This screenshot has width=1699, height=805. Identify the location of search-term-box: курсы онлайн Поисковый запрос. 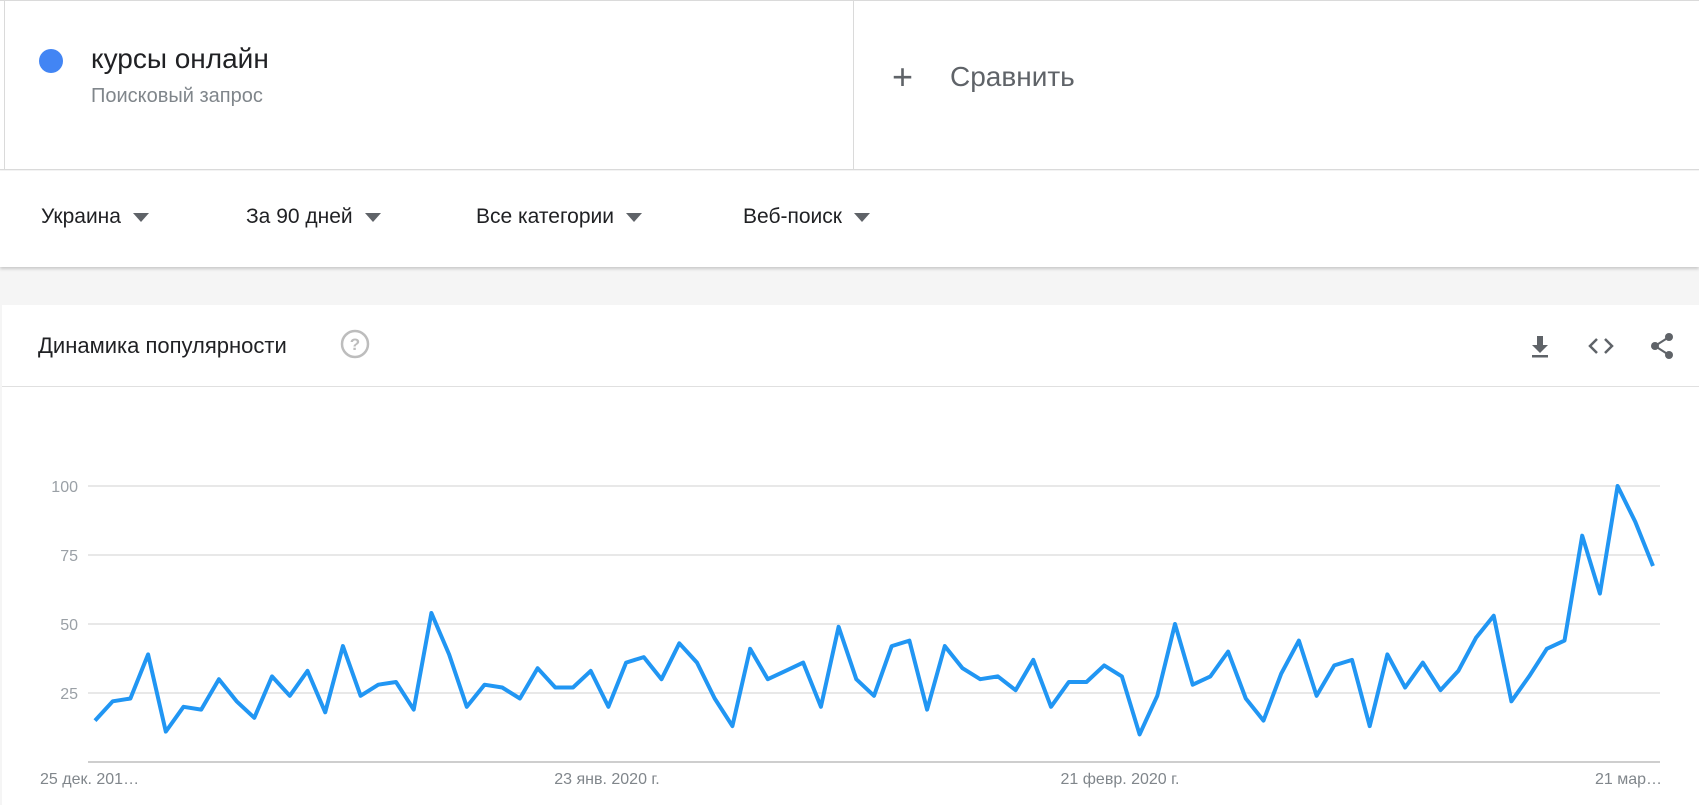
(429, 85).